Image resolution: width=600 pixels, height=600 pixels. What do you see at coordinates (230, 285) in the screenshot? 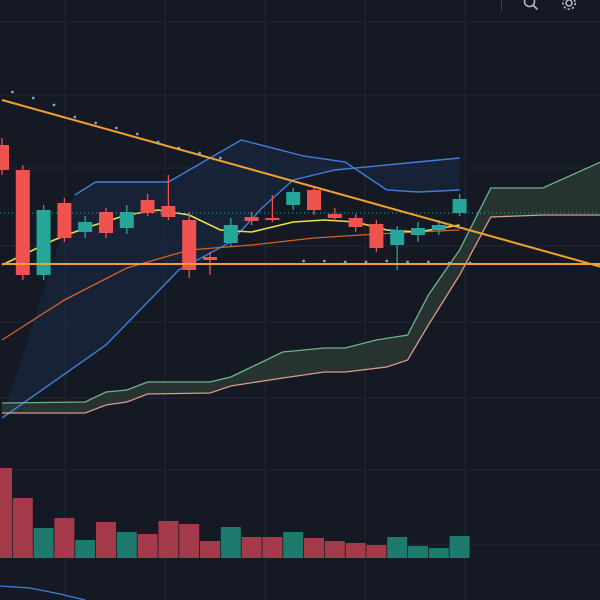
I see `slow-moving-average-line` at bounding box center [230, 285].